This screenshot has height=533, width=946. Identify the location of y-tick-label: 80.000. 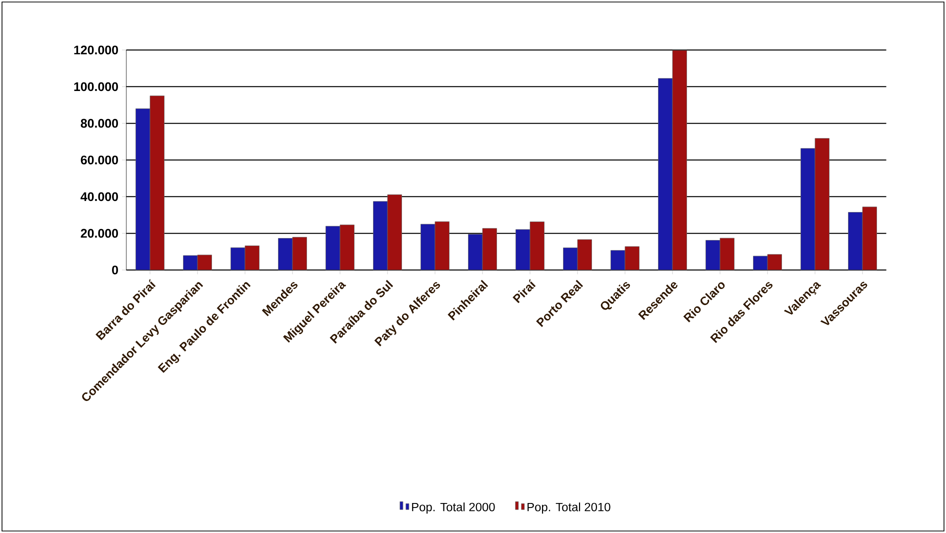
(99, 123).